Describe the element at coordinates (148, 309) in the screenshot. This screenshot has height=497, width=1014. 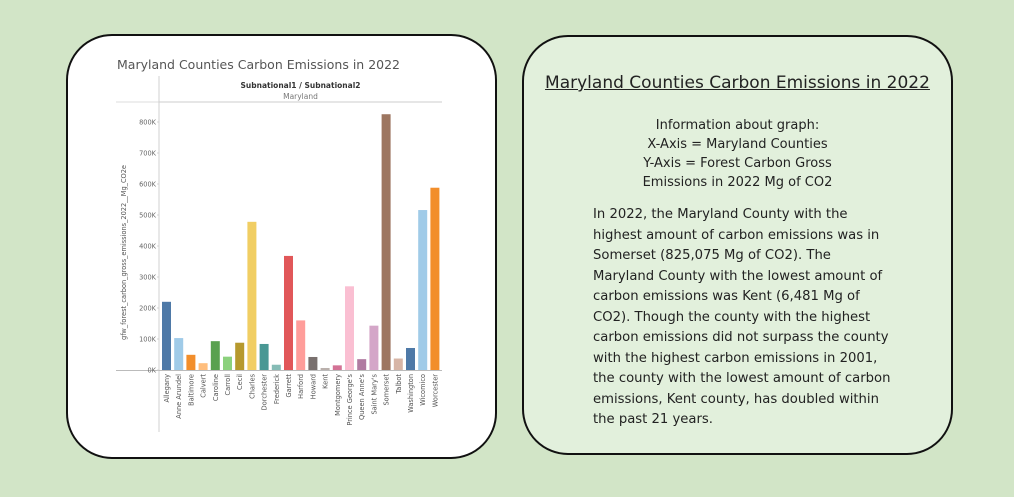
I see `y-tick-label: 200K` at that location.